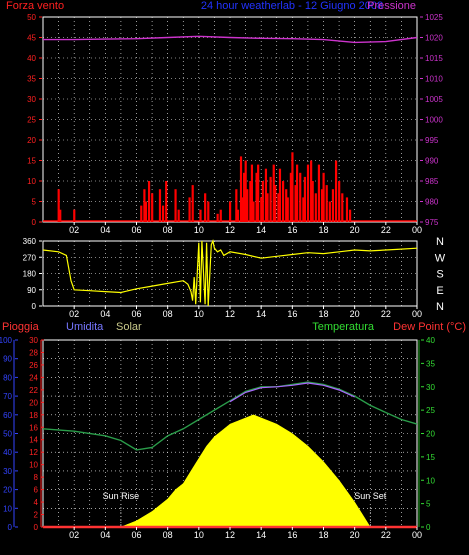  Describe the element at coordinates (74, 230) in the screenshot. I see `tick-label-x: 02` at that location.